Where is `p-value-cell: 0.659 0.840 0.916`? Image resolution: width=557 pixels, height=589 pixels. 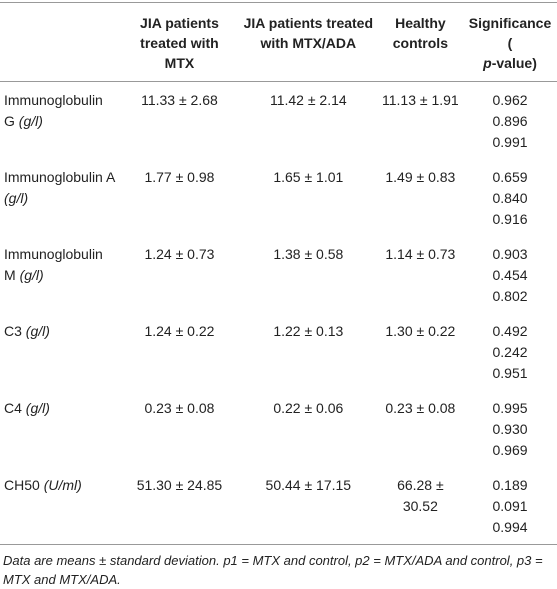
p-value-cell: 0.659 0.840 0.916 is located at coordinates (510, 197).